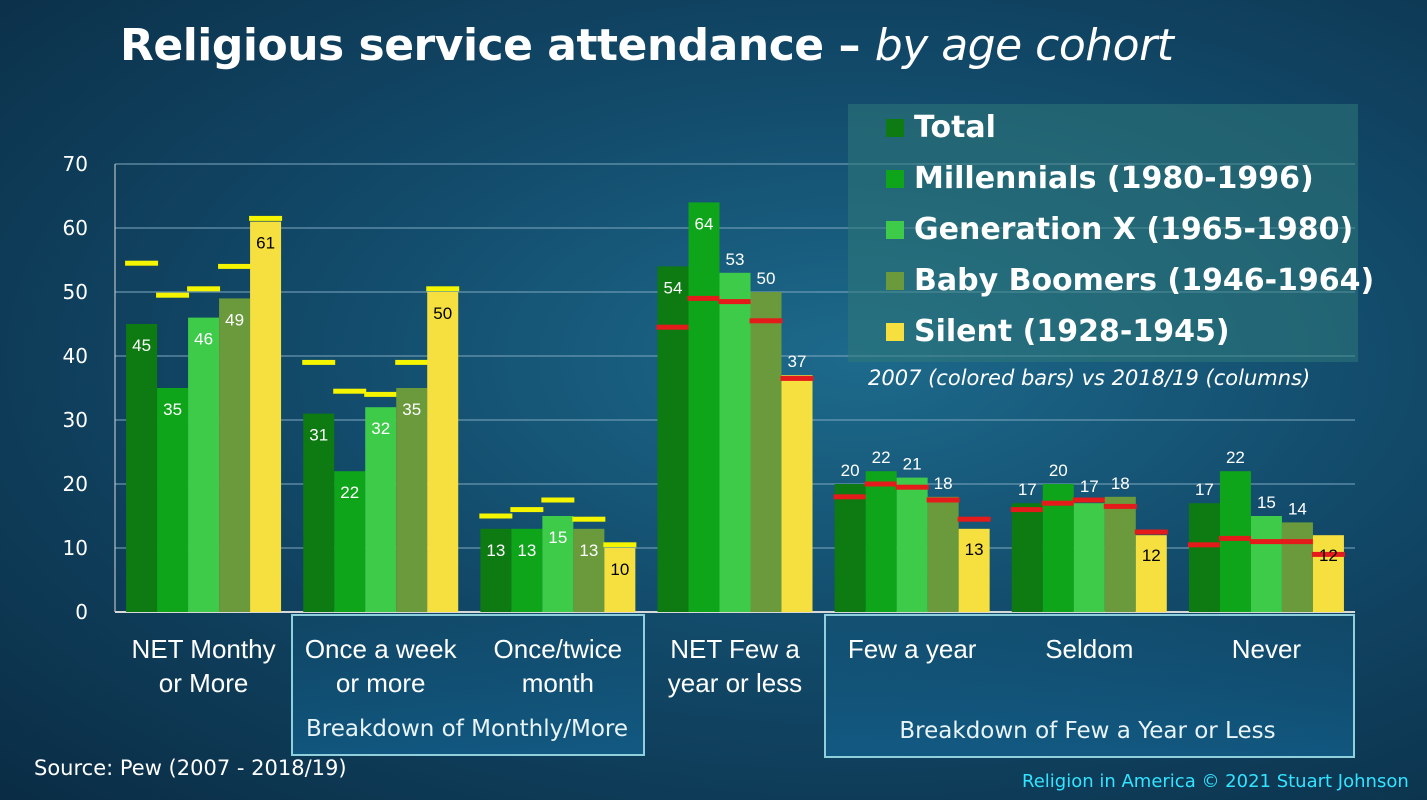 The width and height of the screenshot is (1427, 800). Describe the element at coordinates (75, 292) in the screenshot. I see `y-tick-label: 50` at that location.